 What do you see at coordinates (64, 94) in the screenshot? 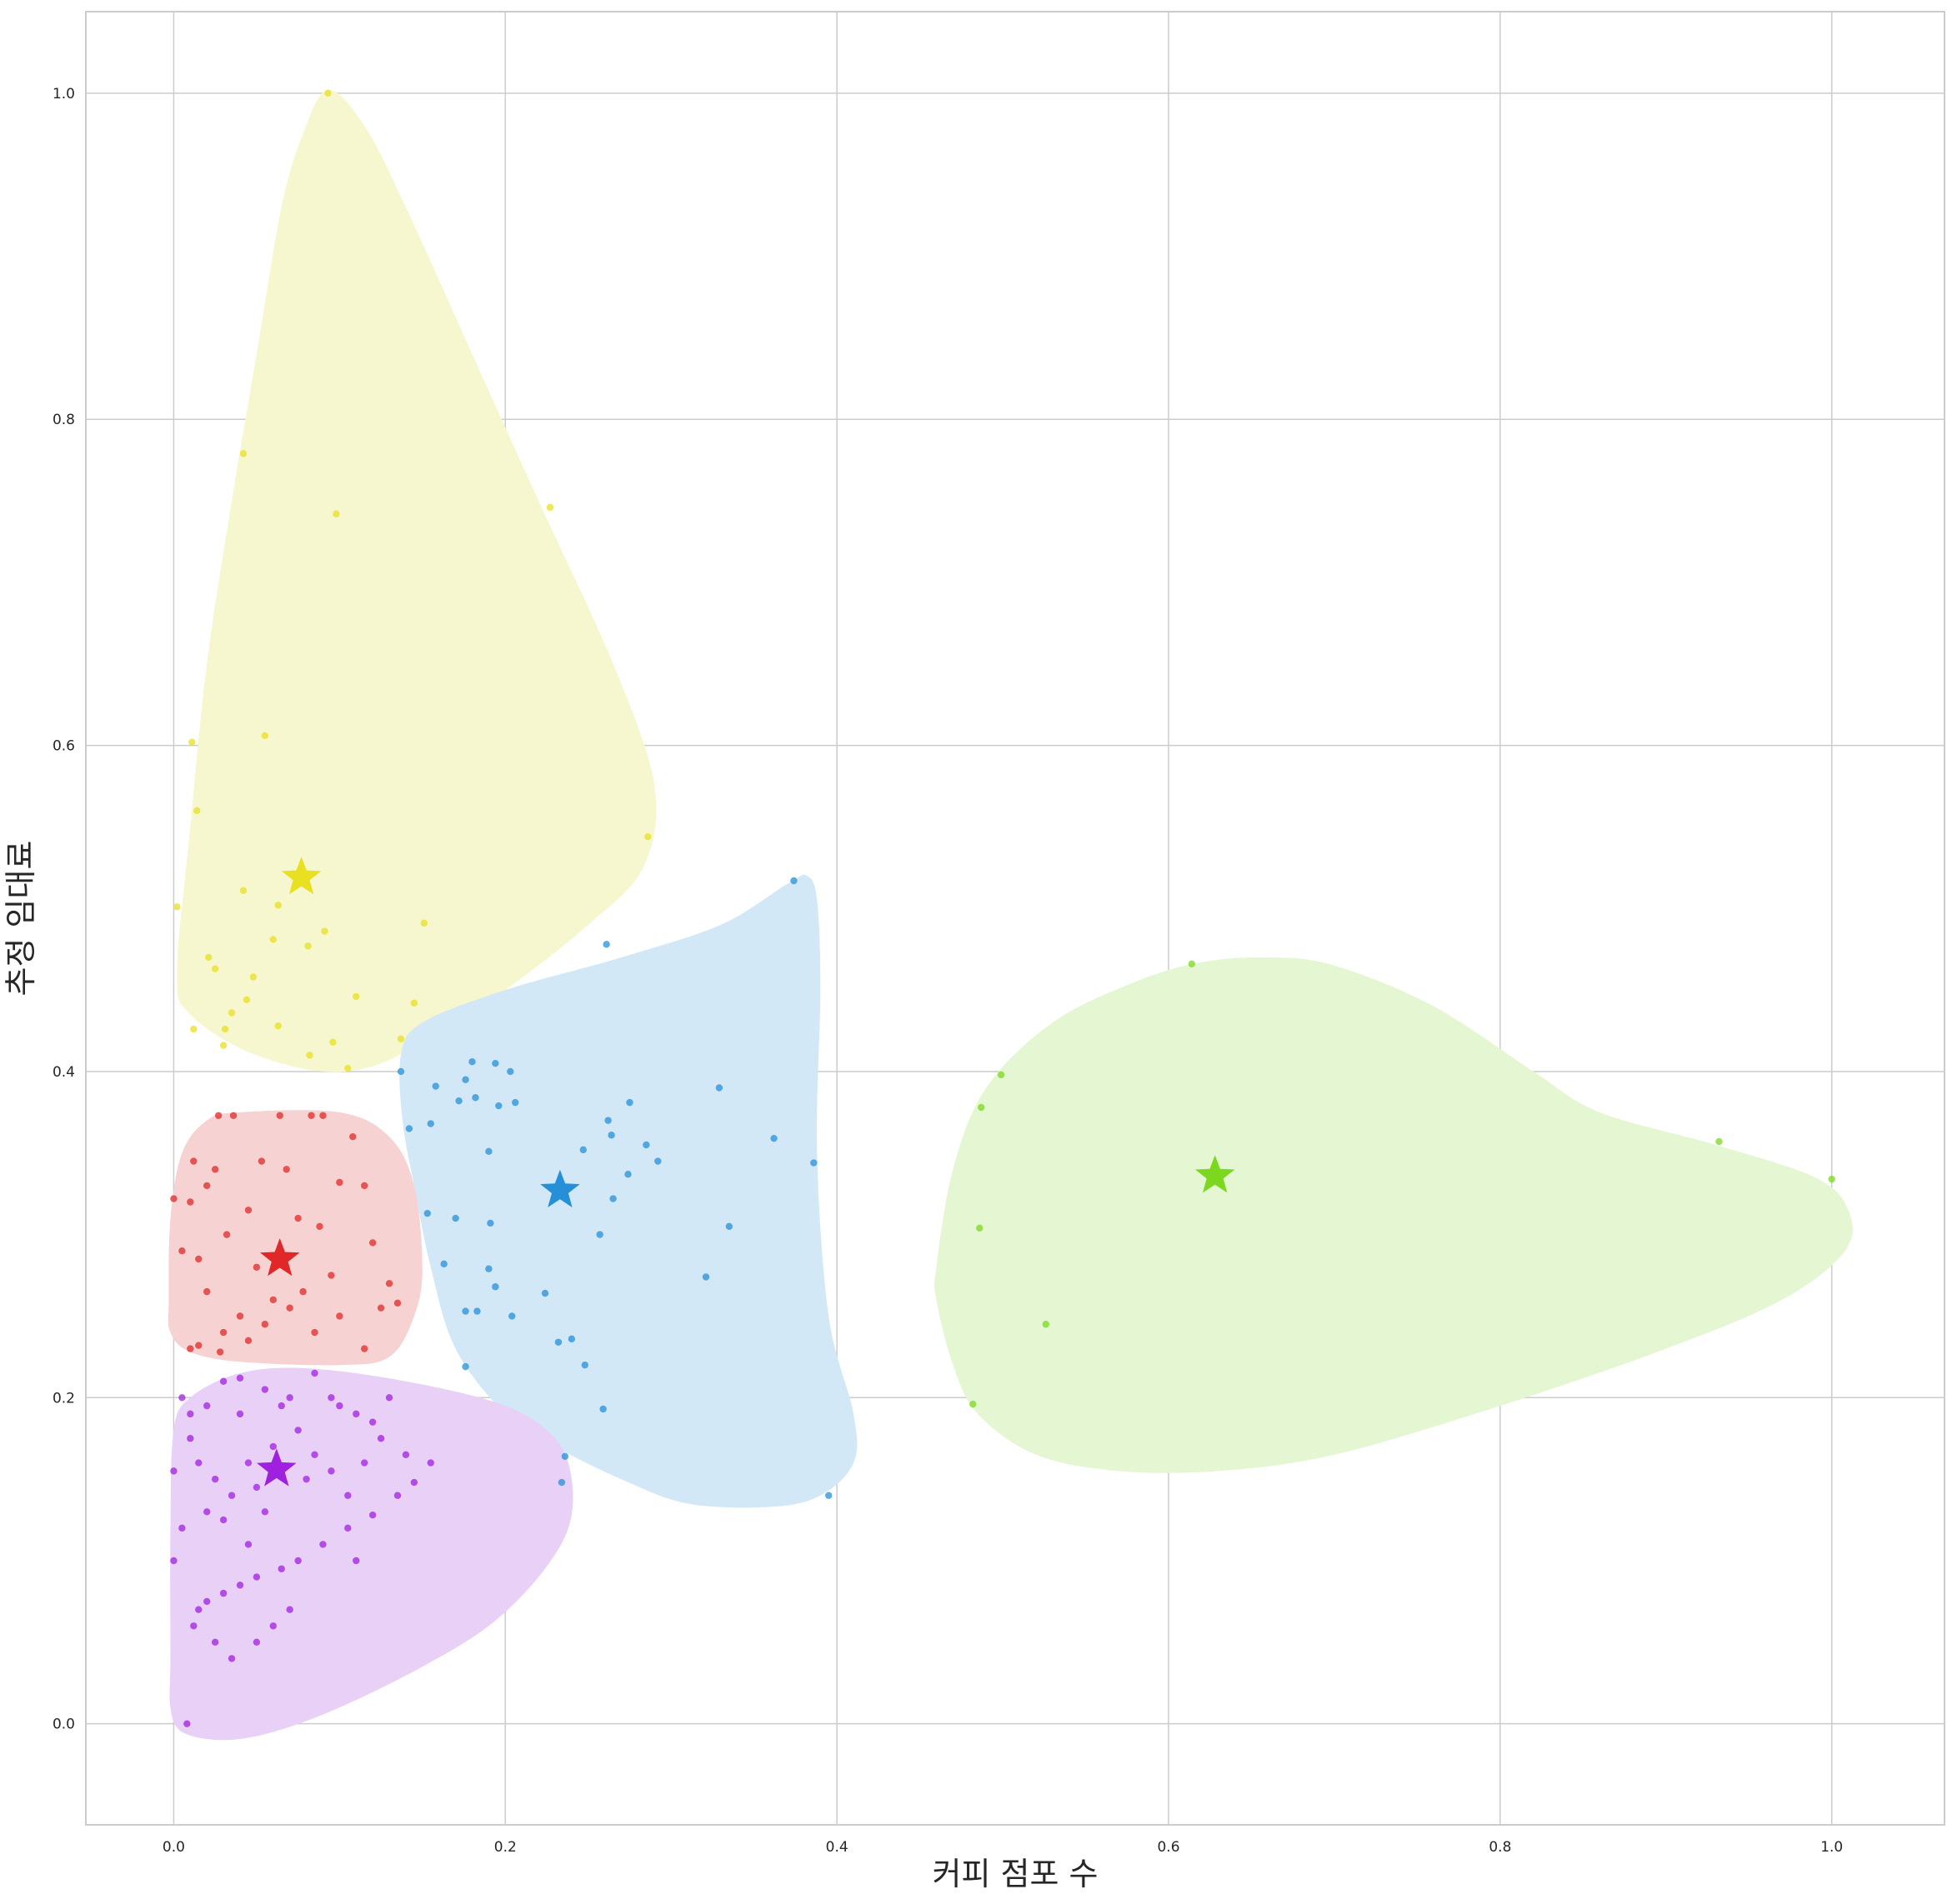
I see `y-tick-label: 1.0` at bounding box center [64, 94].